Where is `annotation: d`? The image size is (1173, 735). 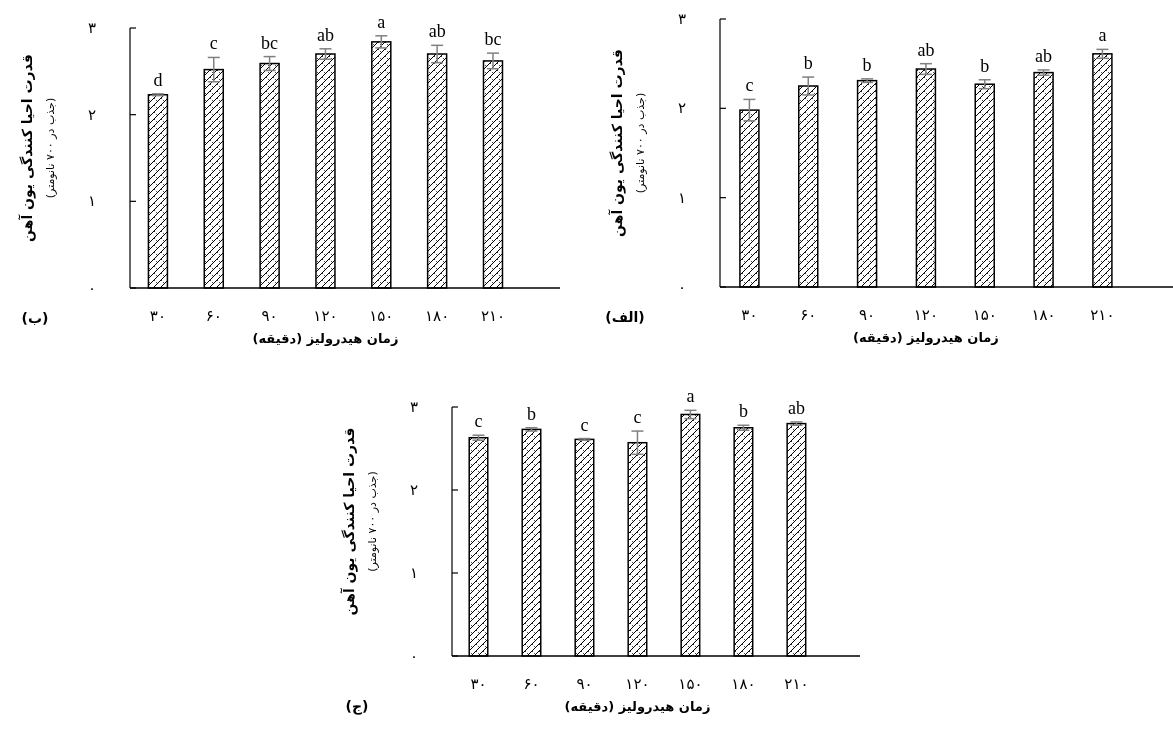 annotation: d is located at coordinates (158, 79).